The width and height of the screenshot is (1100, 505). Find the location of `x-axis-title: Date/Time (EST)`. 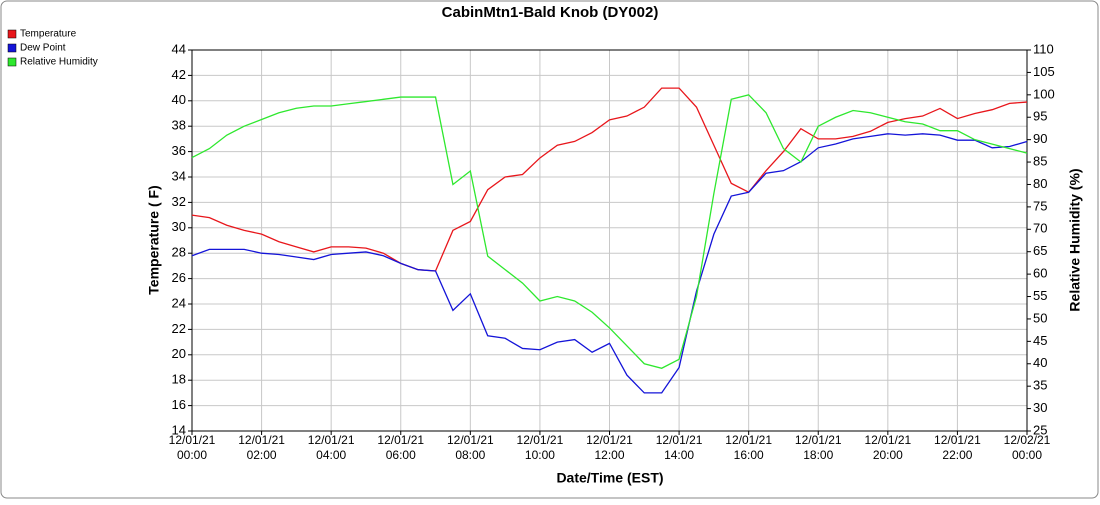

x-axis-title: Date/Time (EST) is located at coordinates (609, 478).